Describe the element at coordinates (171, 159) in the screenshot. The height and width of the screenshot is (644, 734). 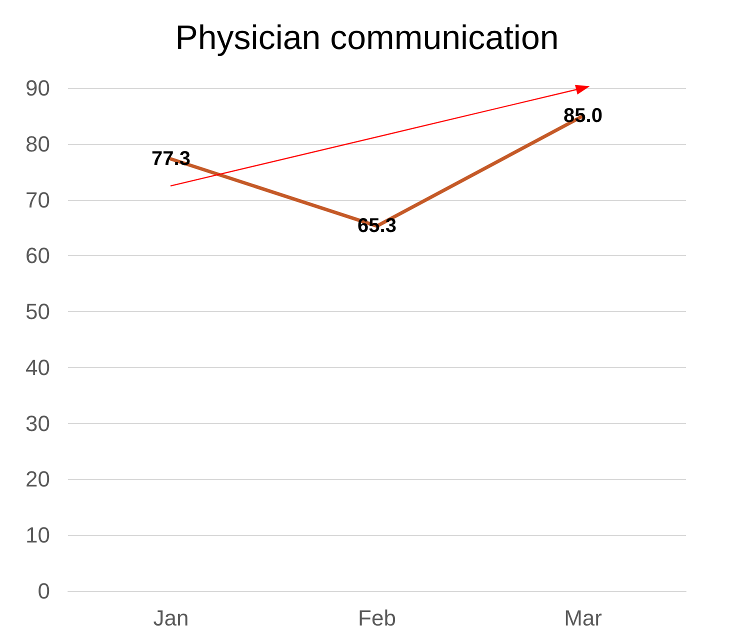
I see `data-label: 77.3` at that location.